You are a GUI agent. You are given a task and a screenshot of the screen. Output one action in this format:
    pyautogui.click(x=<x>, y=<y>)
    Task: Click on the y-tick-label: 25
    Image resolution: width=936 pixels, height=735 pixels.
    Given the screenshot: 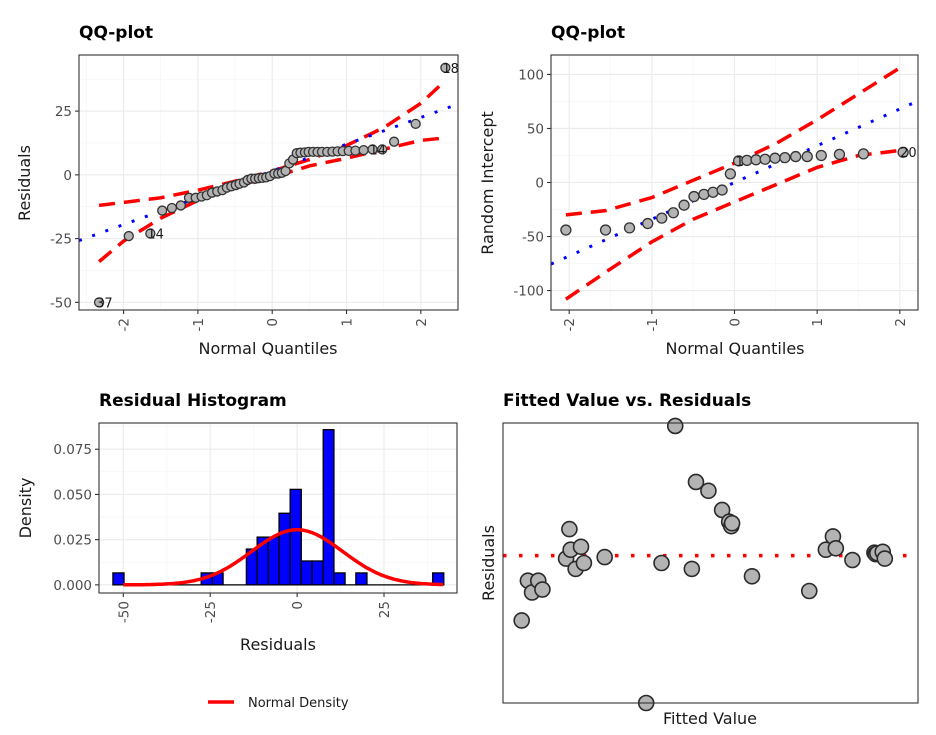 What is the action you would take?
    pyautogui.click(x=63, y=112)
    